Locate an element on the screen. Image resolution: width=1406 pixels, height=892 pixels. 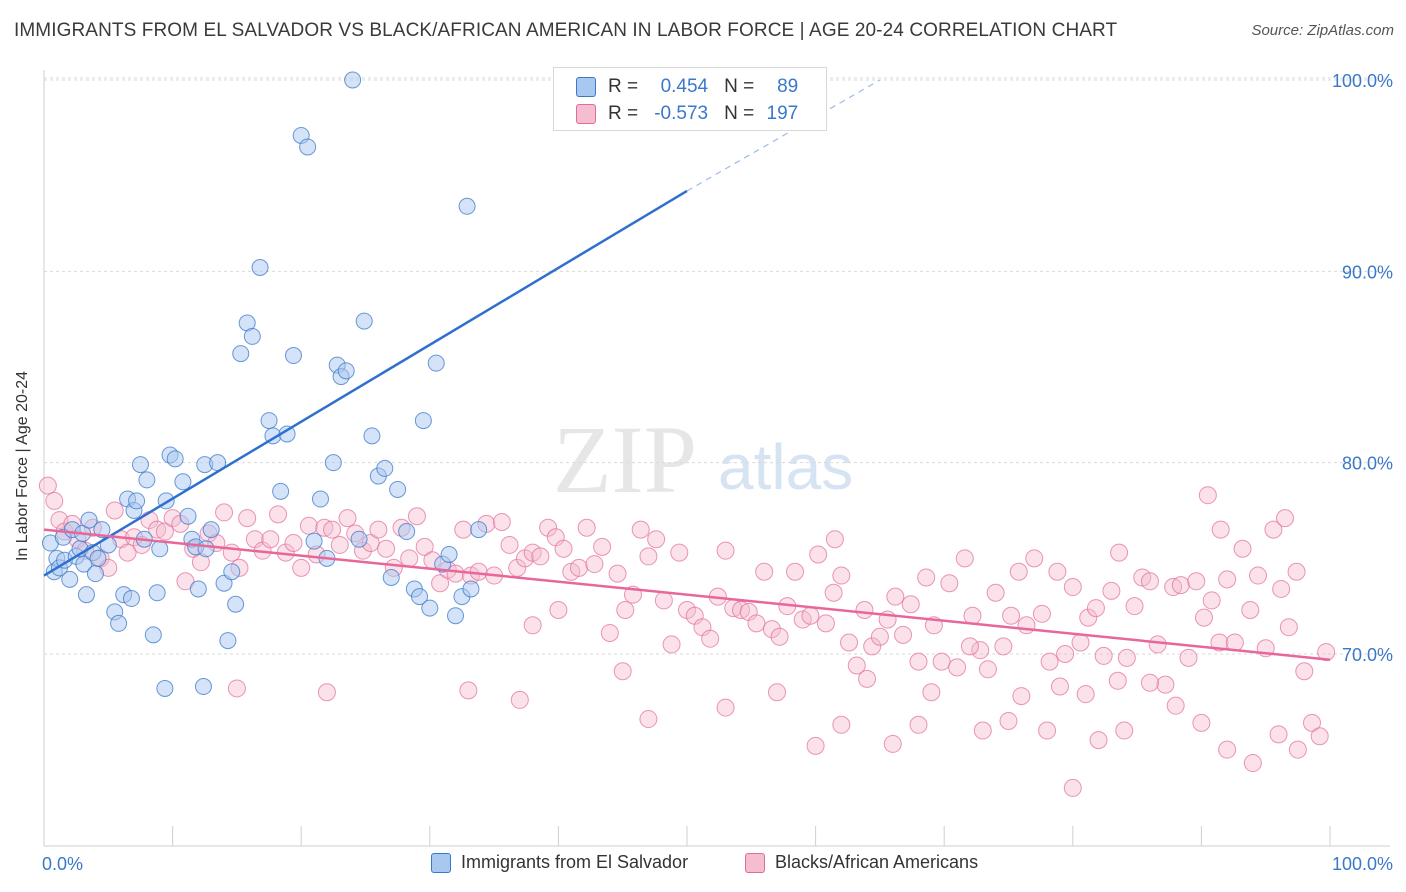
correlation-legend: R = 0.454 N = 89 R = -0.573 N = 197 is located at coordinates (690, 99).